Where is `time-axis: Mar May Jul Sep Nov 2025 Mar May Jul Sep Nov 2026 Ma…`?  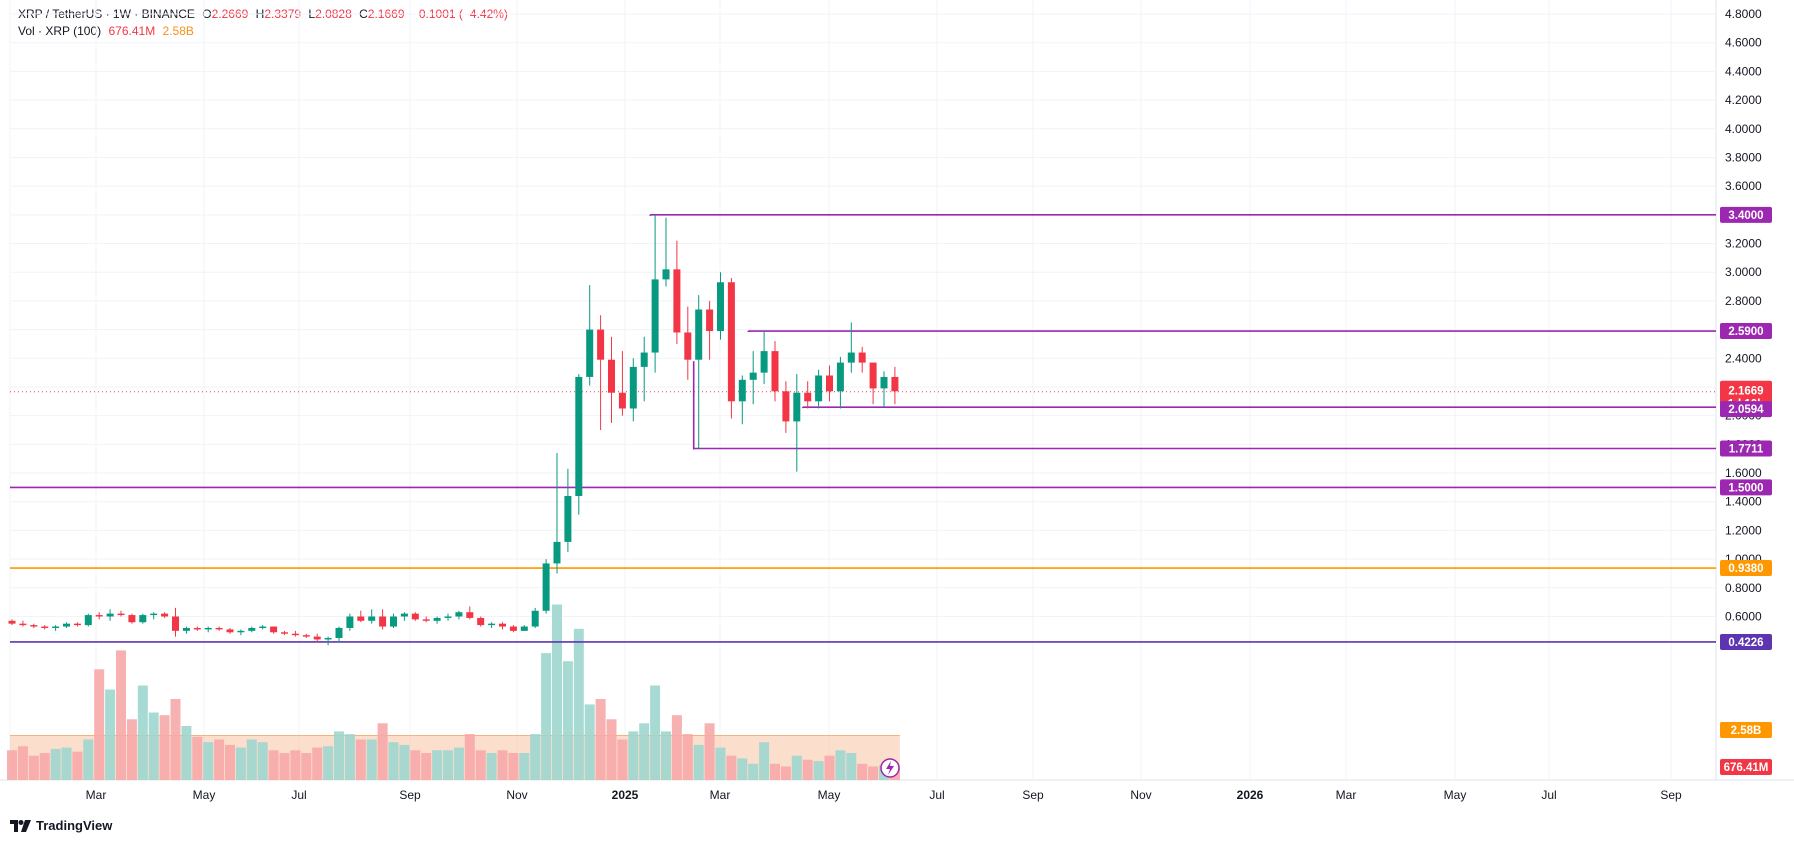
time-axis: Mar May Jul Sep Nov 2025 Mar May Jul Sep Nov 2026 Ma… is located at coordinates (884, 795).